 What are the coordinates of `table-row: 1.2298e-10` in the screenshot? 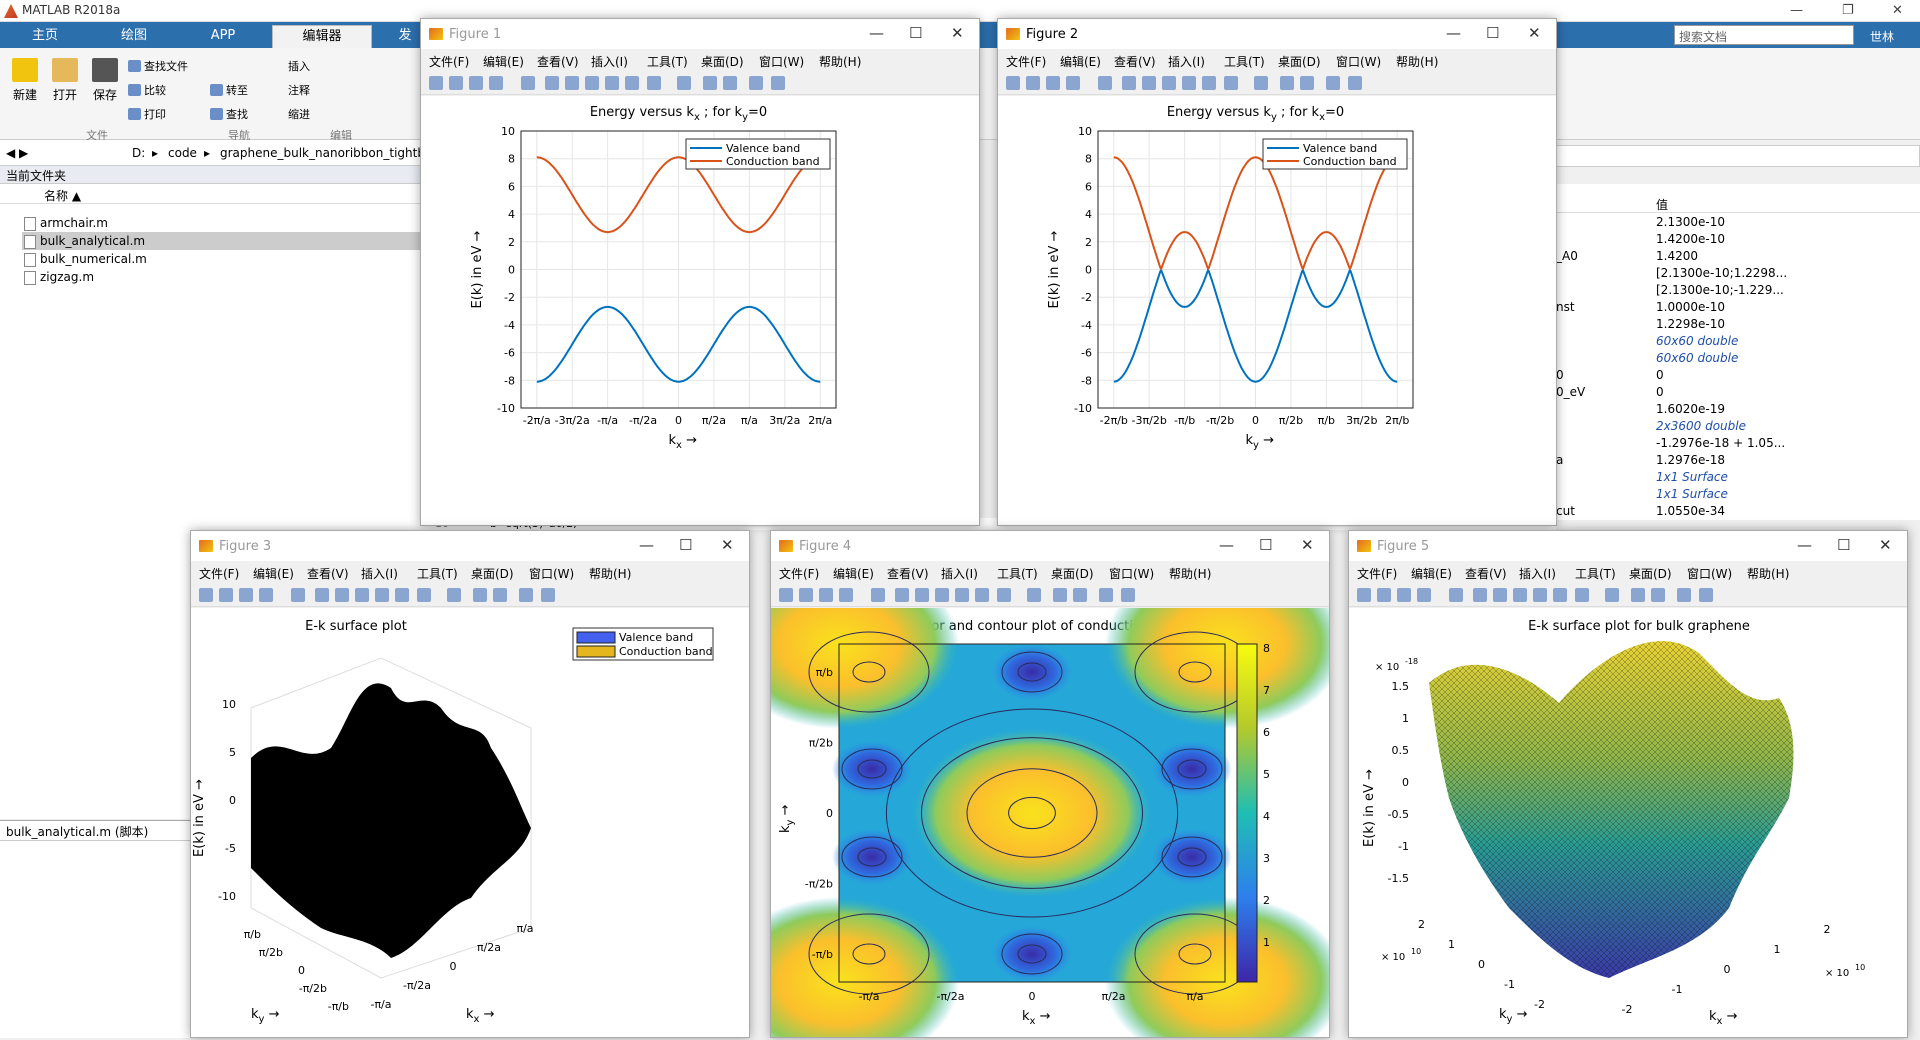 It's located at (1690, 324).